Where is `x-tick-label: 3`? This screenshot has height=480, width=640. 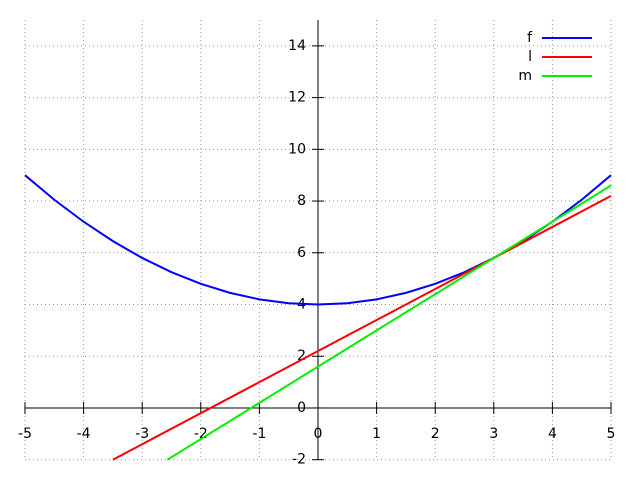 x-tick-label: 3 is located at coordinates (493, 434).